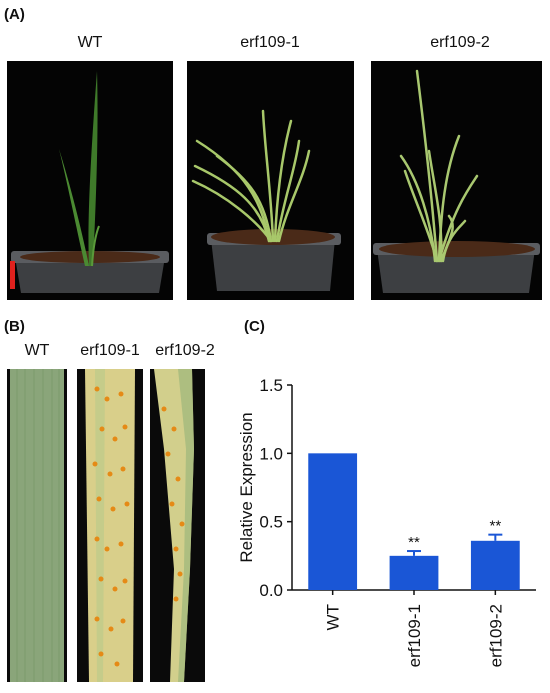 Image resolution: width=550 pixels, height=693 pixels. I want to click on erf109-2-leaf-photo, so click(177, 525).